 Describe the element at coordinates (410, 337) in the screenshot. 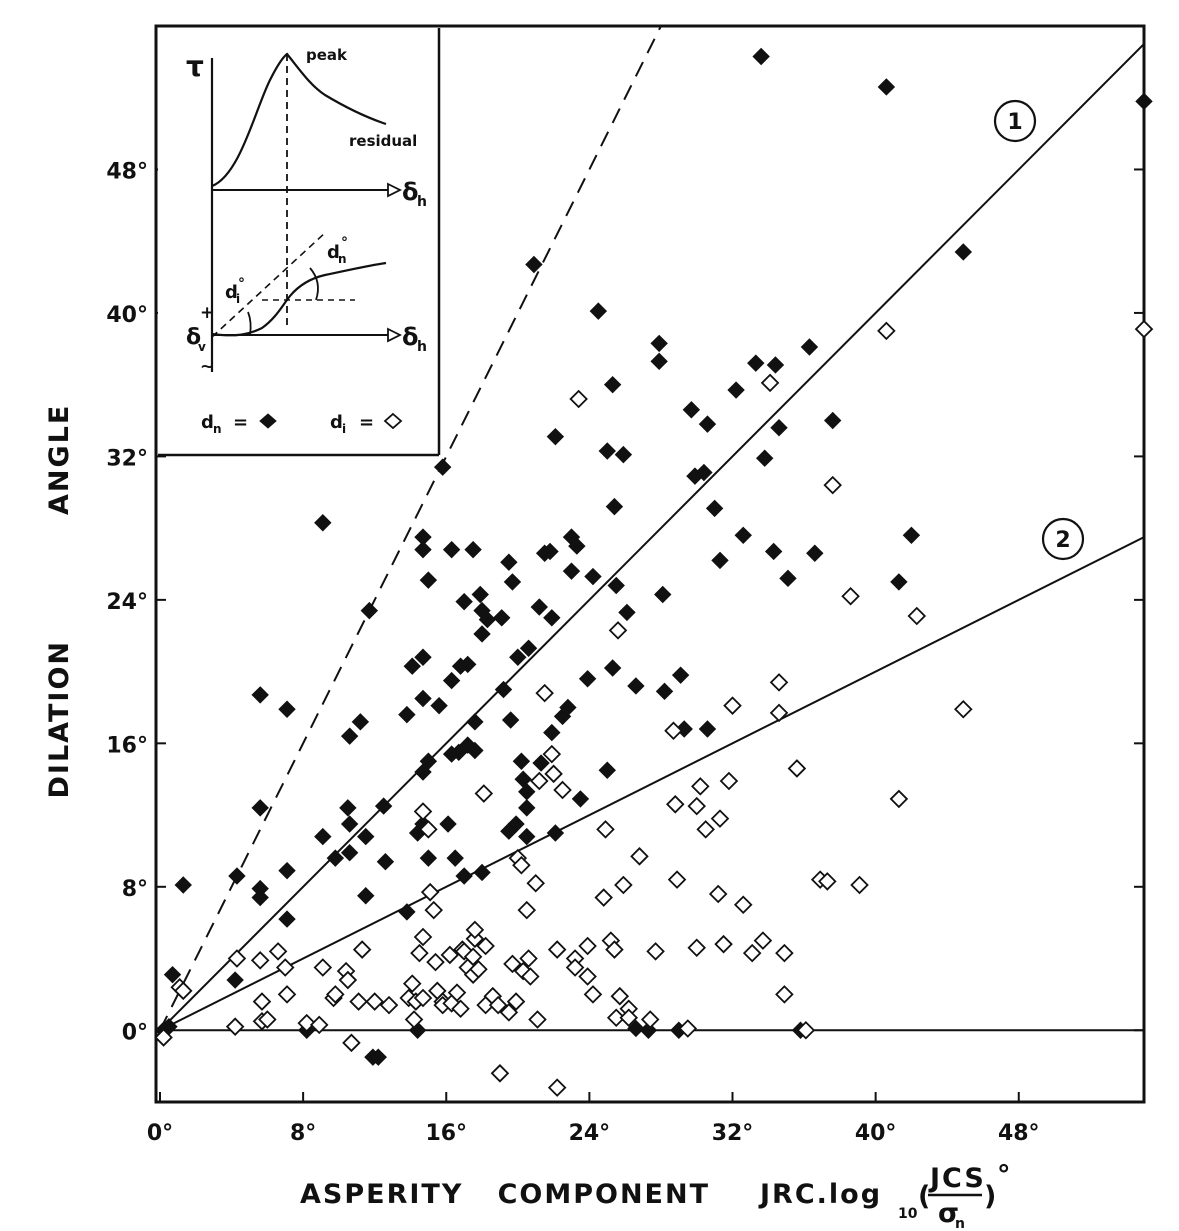

I see `inset-lower-dh-label: δ` at that location.